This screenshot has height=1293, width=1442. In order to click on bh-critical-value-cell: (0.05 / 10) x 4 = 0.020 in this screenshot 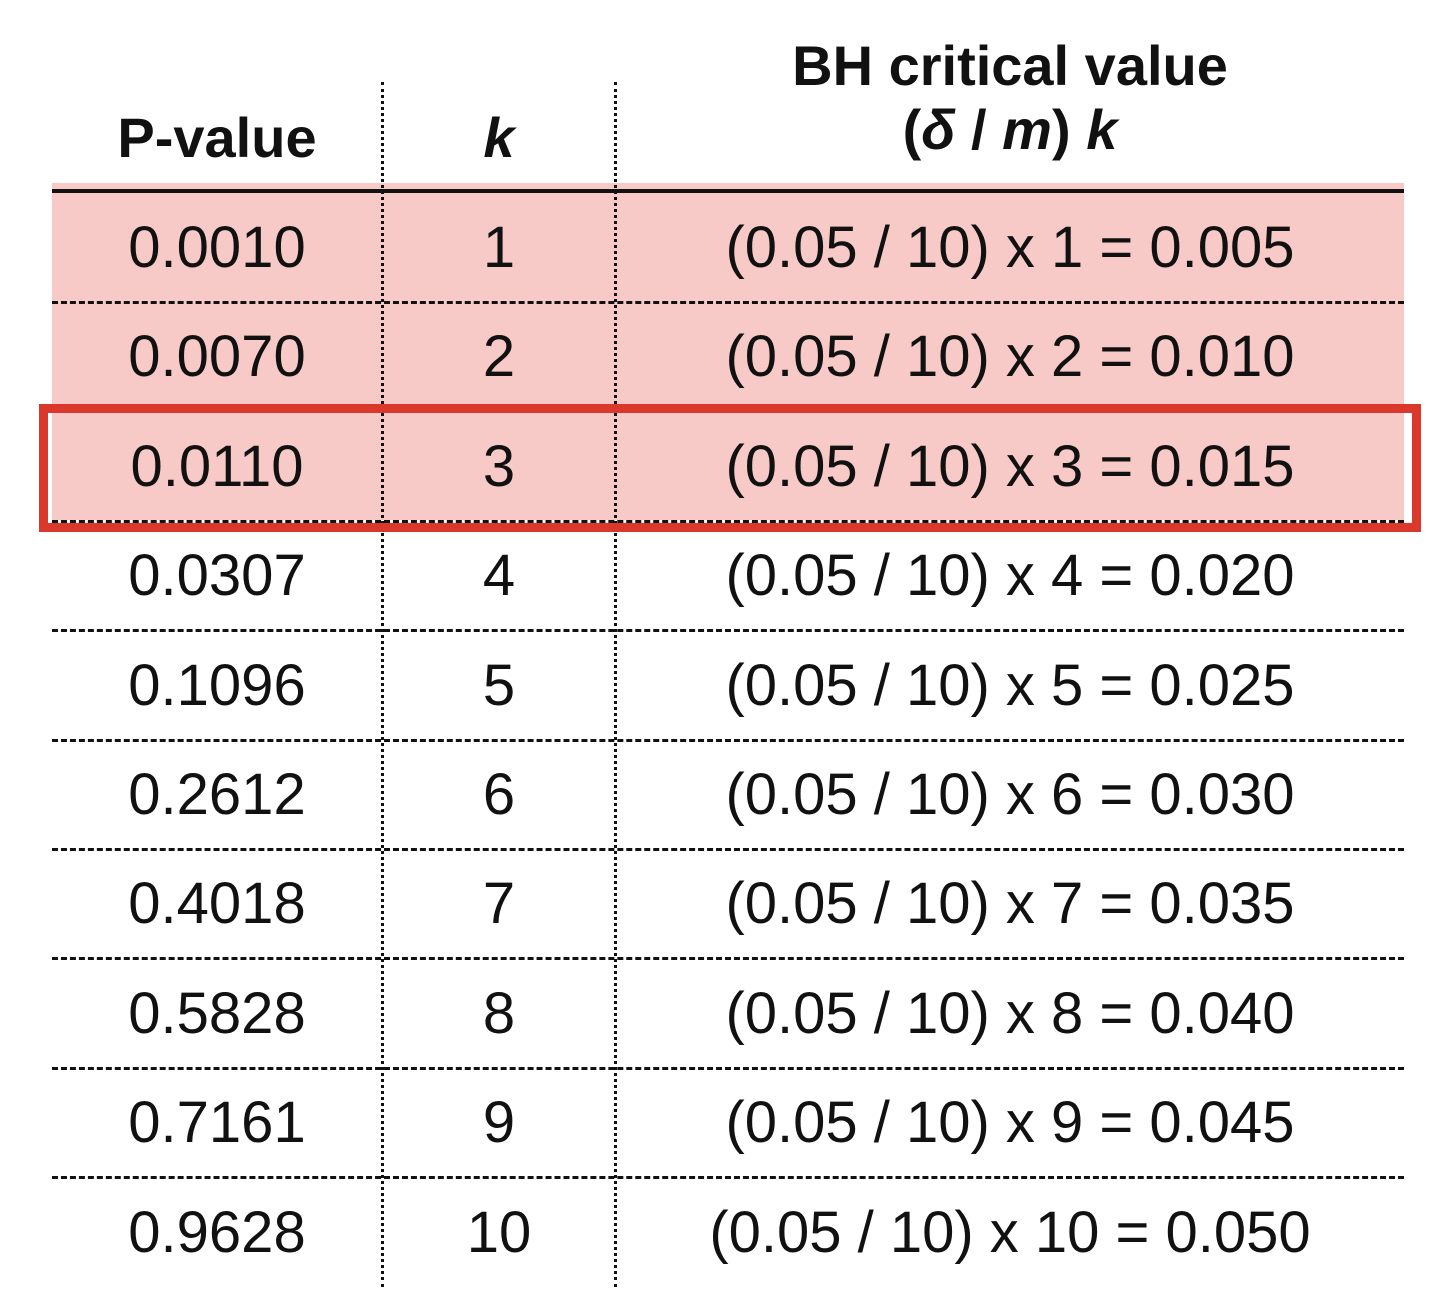, I will do `click(1010, 576)`.